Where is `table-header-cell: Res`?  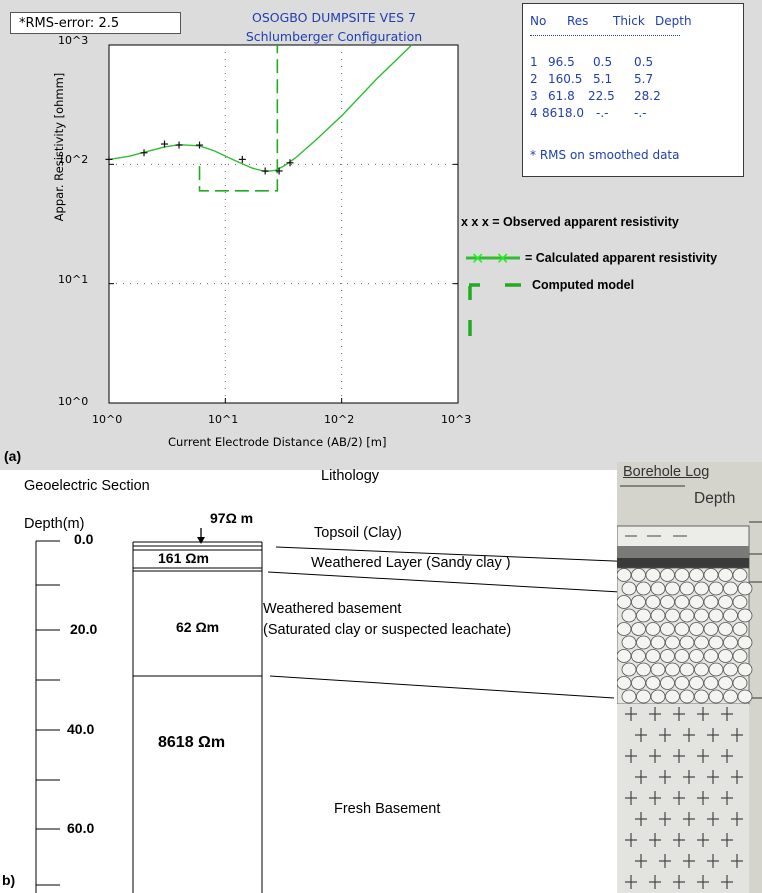 table-header-cell: Res is located at coordinates (578, 21).